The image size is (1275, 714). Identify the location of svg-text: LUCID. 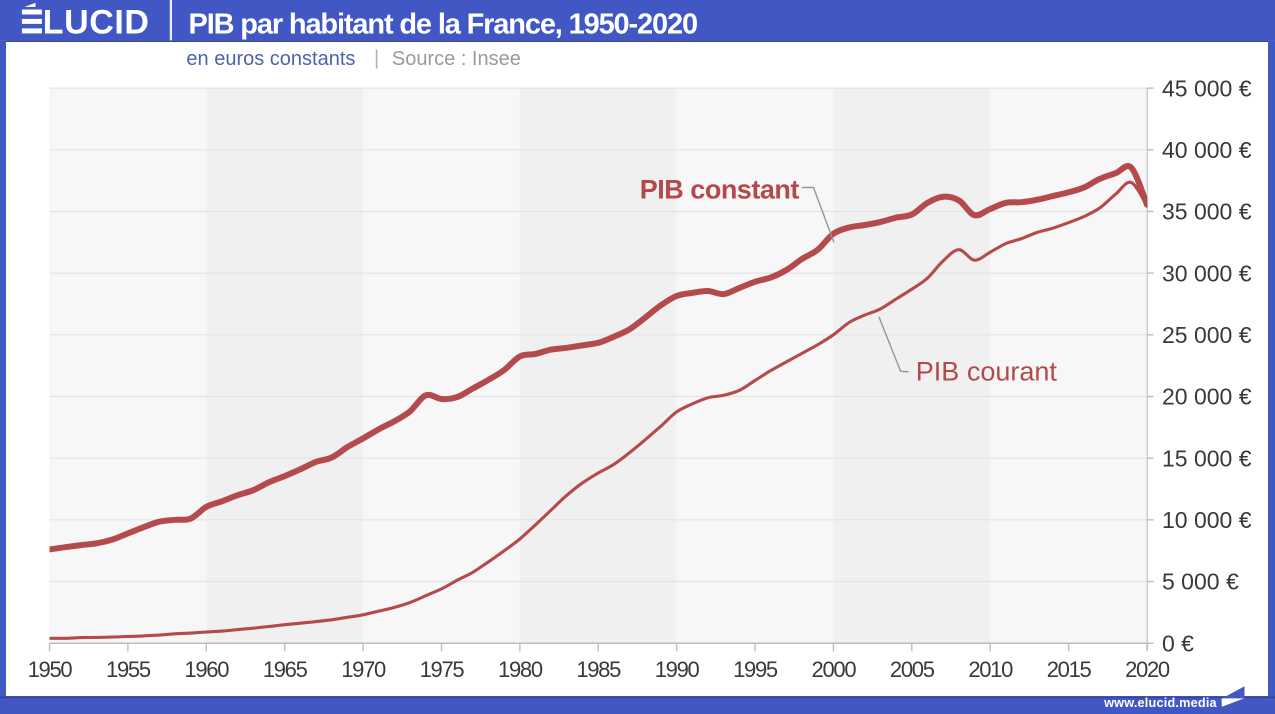
(96, 22).